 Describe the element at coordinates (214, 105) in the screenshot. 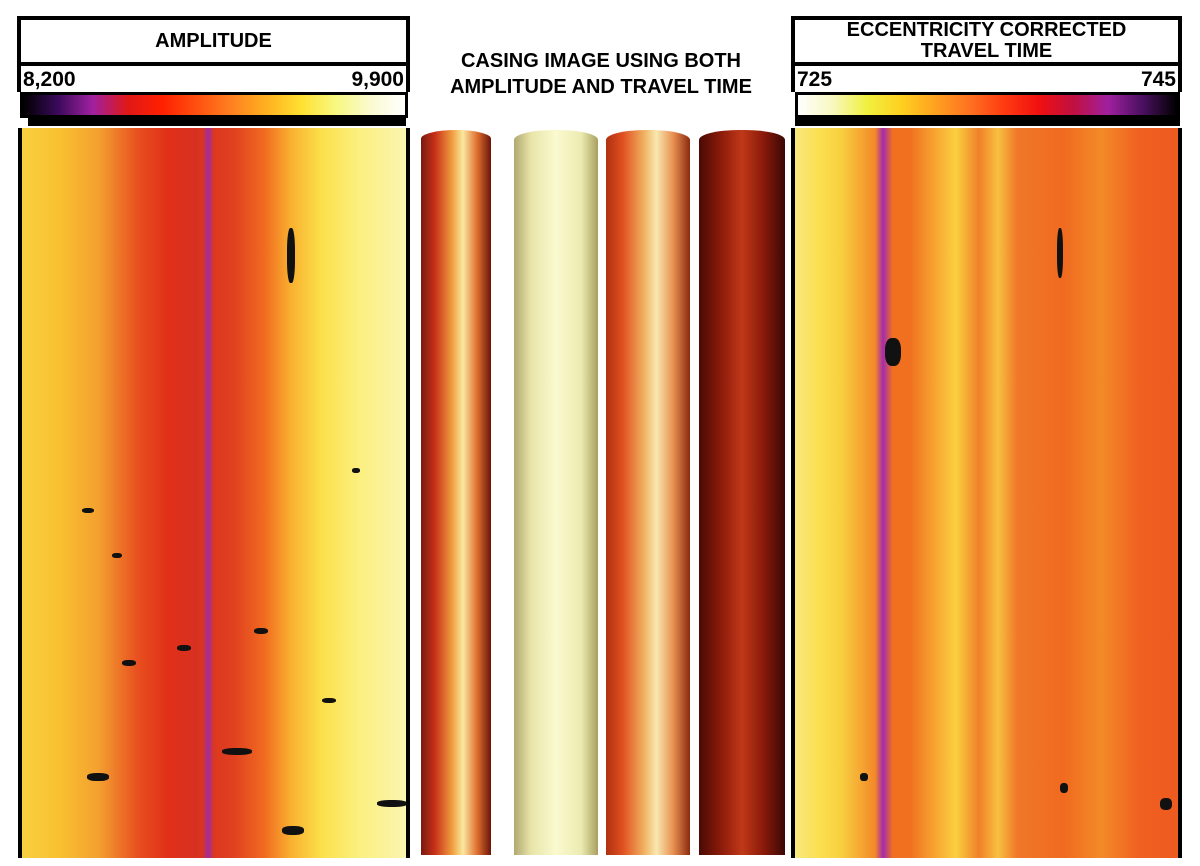

I see `amplitude-color-scale` at that location.